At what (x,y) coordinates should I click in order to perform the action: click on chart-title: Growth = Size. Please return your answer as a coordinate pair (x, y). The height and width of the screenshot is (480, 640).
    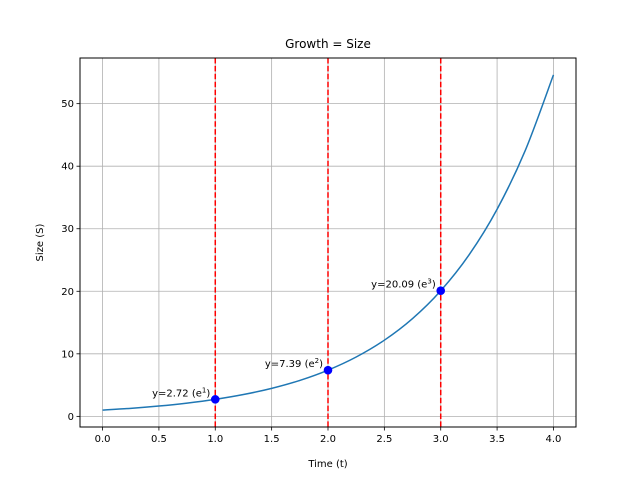
    Looking at the image, I should click on (328, 44).